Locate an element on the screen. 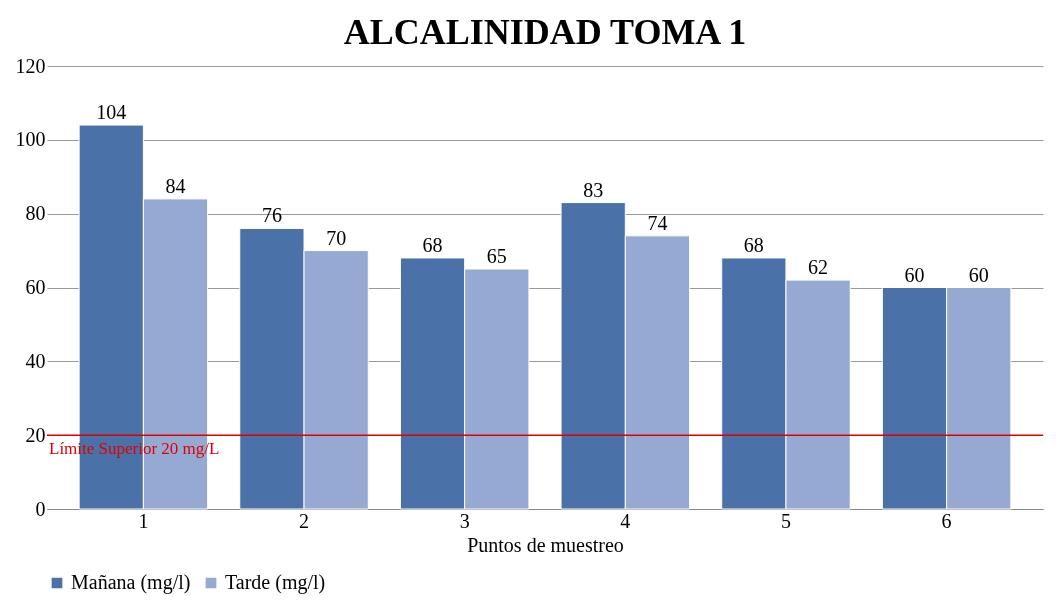 This screenshot has width=1059, height=608. y-tick-label: 80 is located at coordinates (35, 213).